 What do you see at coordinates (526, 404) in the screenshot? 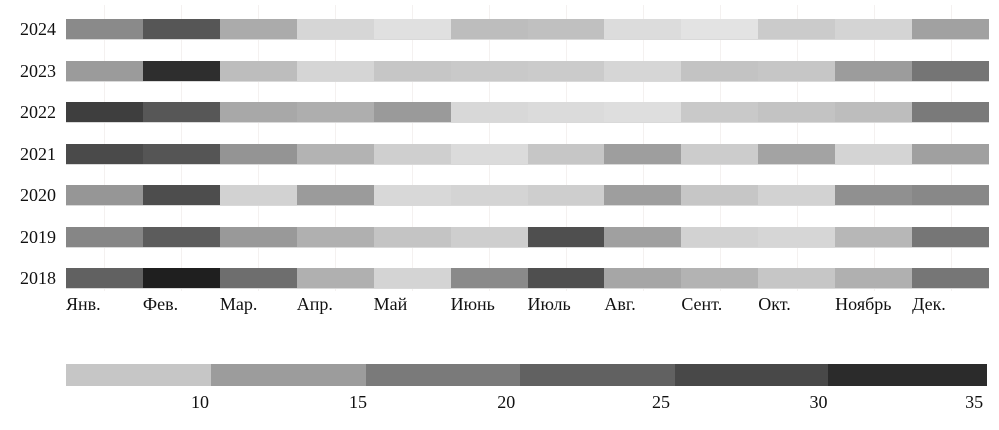
I see `color-legend-tick-labels: 10 15 20 25 30 35` at bounding box center [526, 404].